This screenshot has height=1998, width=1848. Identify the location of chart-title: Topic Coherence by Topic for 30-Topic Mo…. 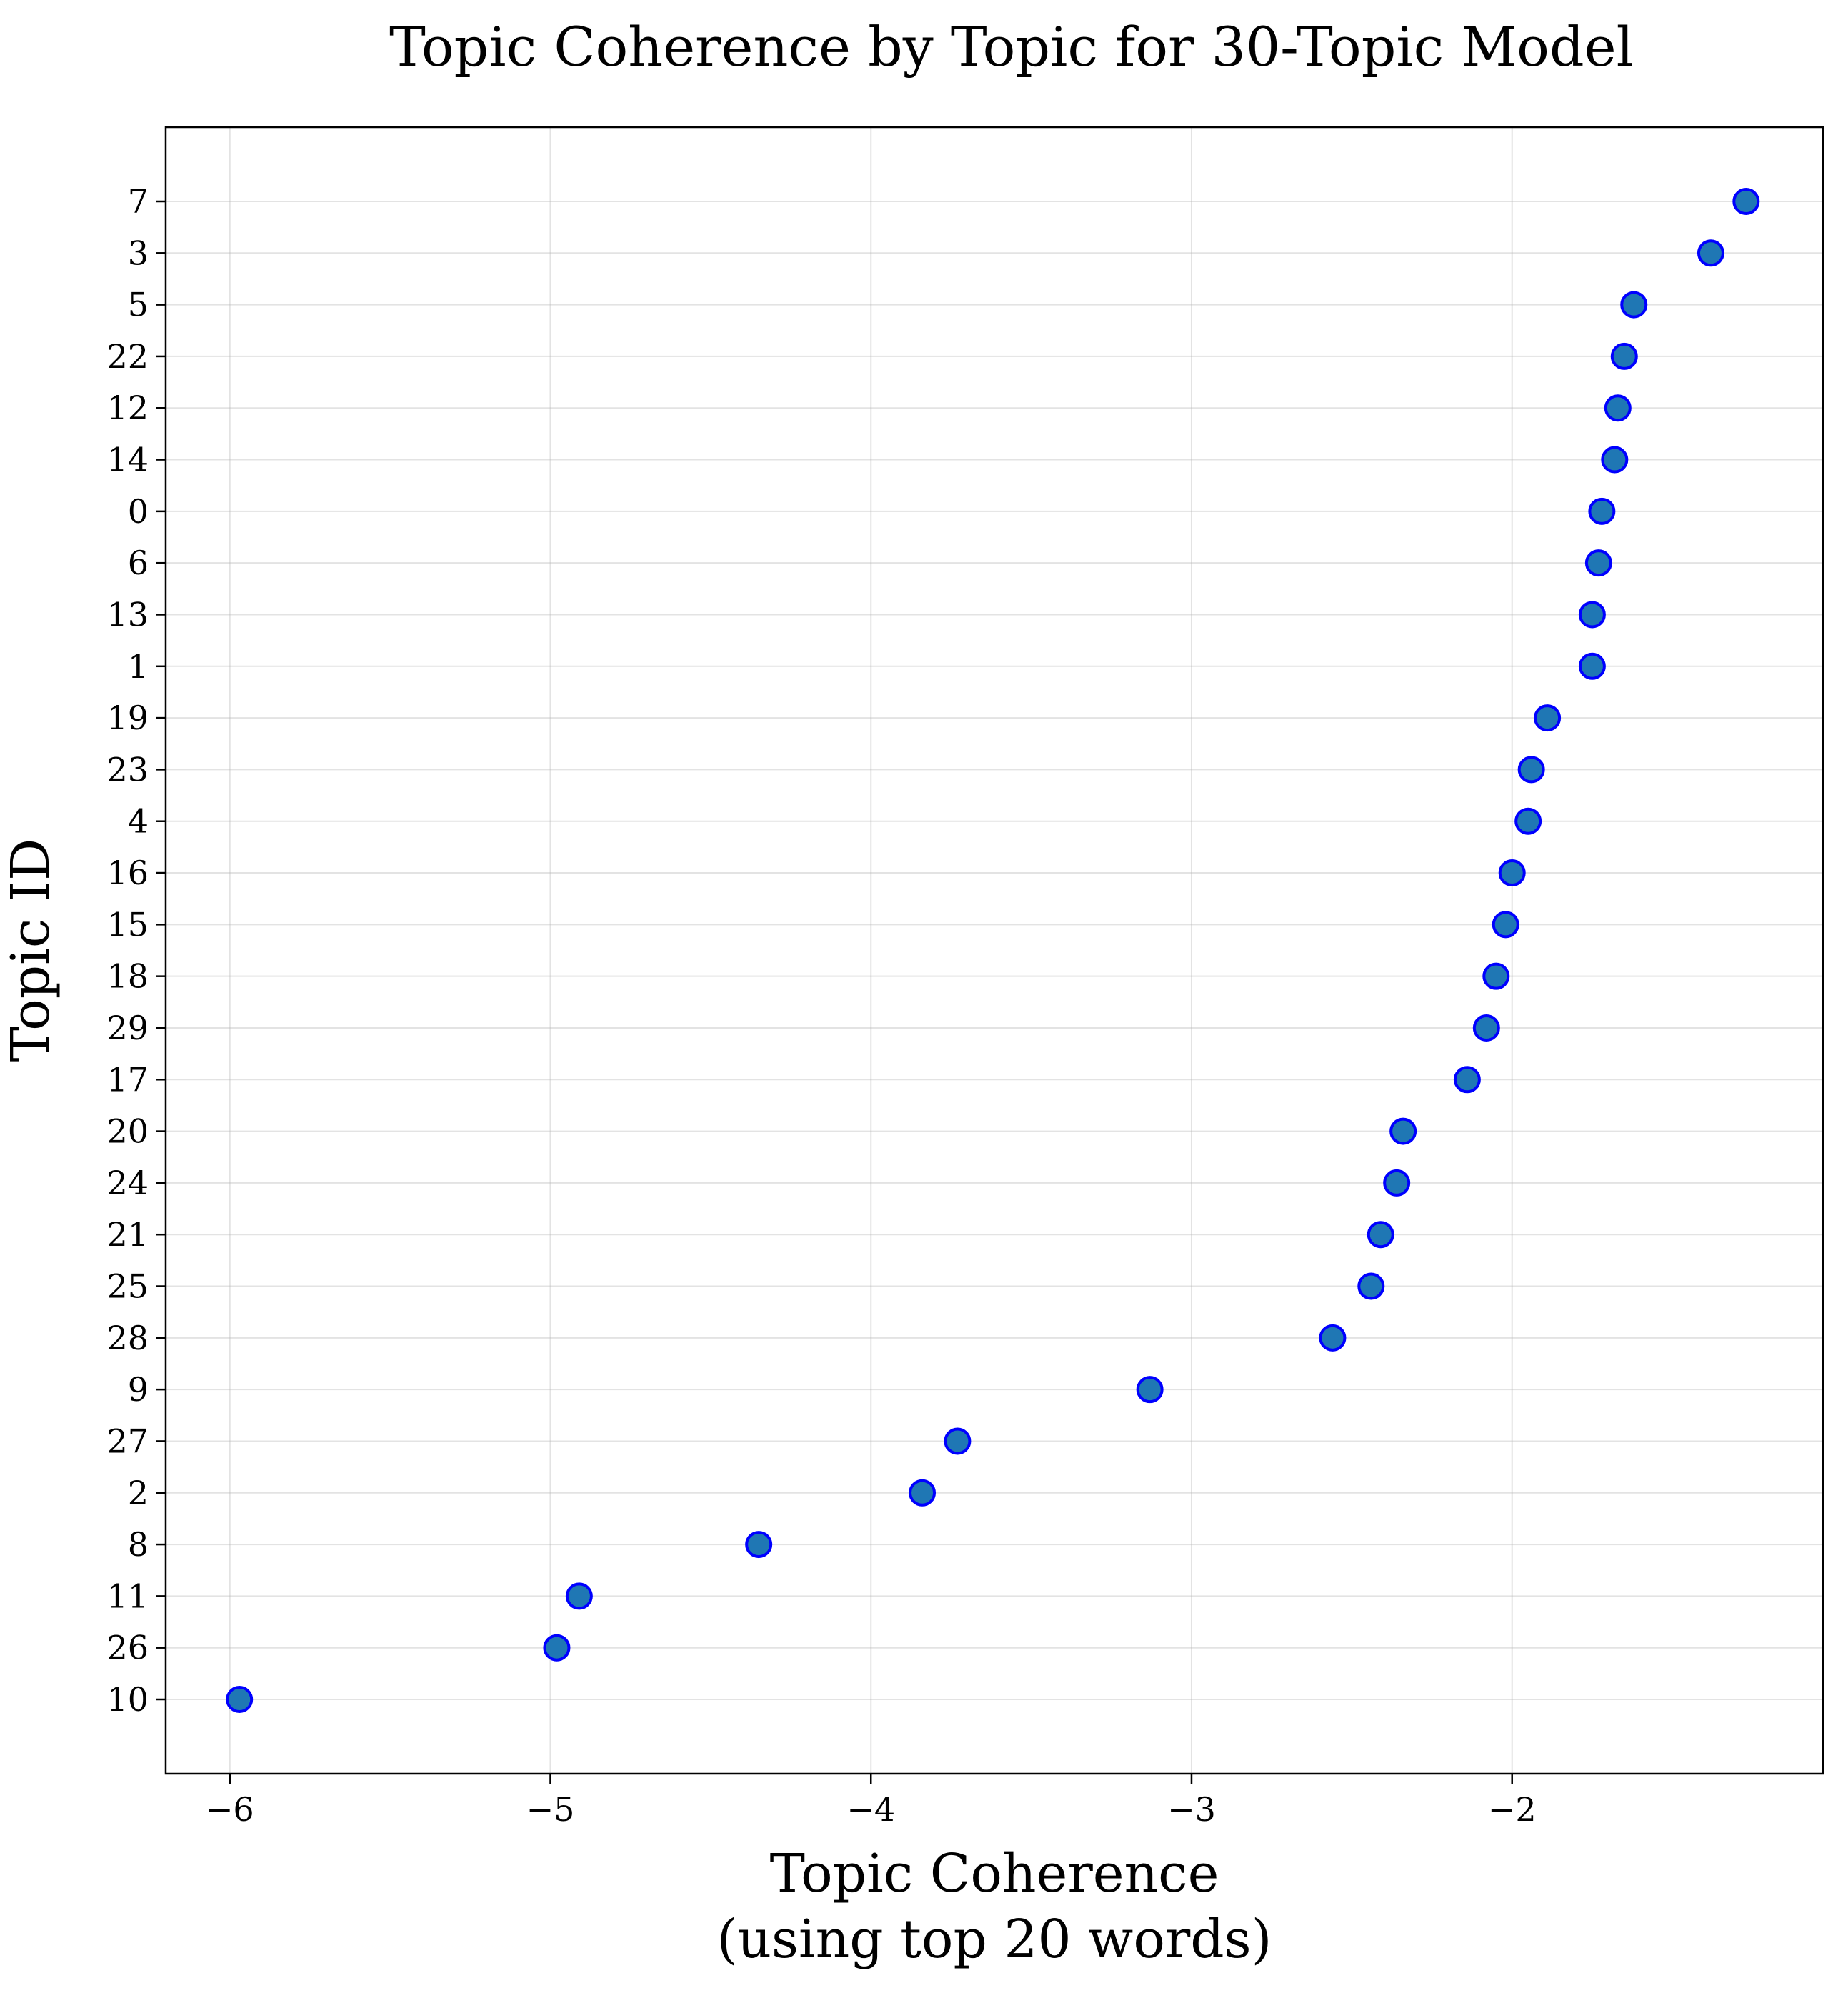
(1012, 47).